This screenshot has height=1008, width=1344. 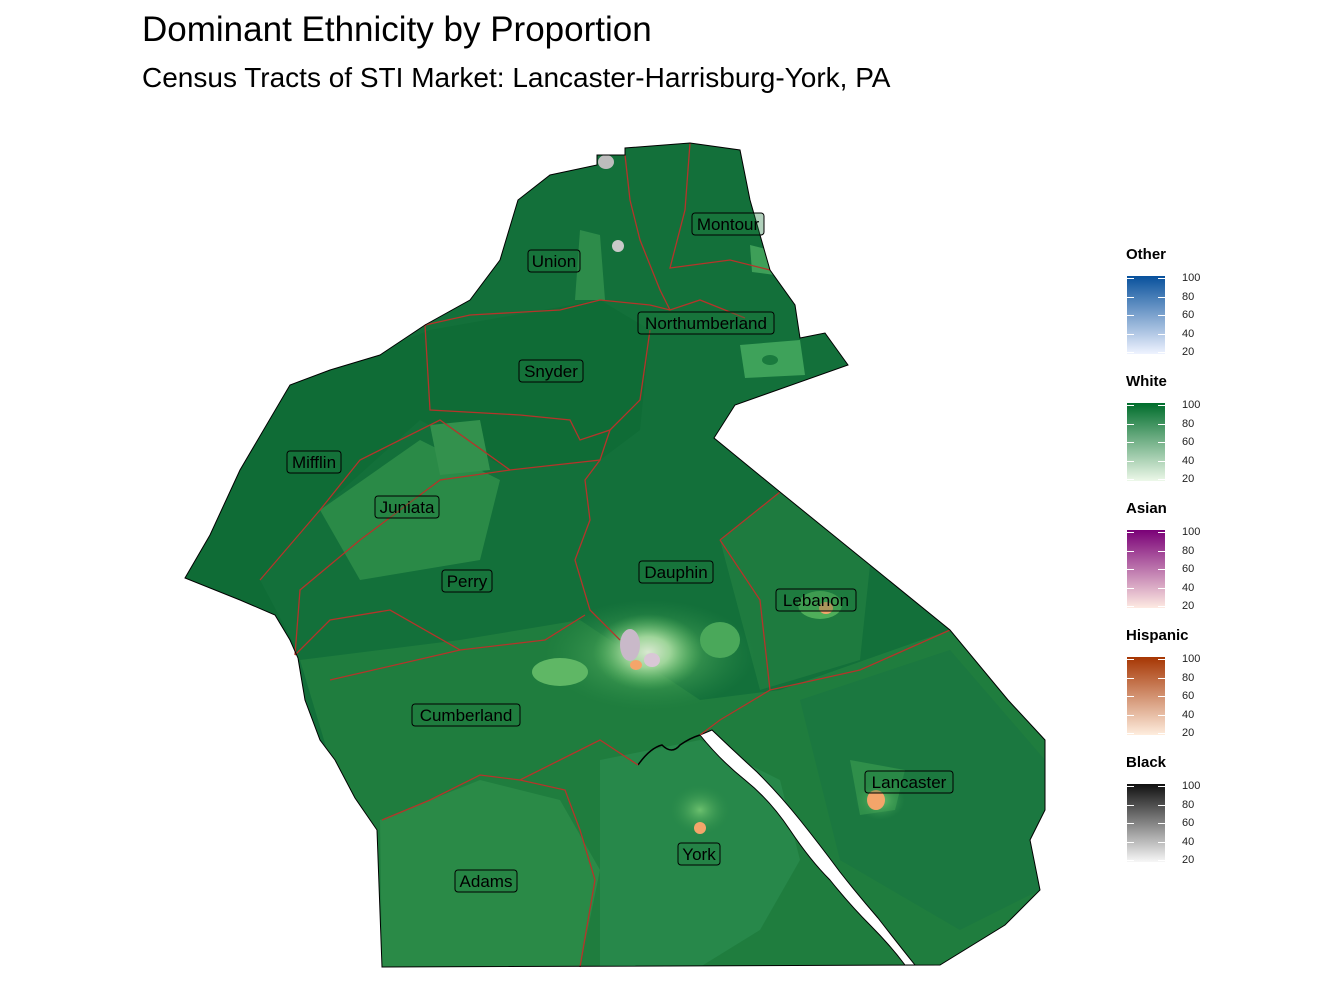 I want to click on county-label-perry: Perry, so click(x=467, y=581).